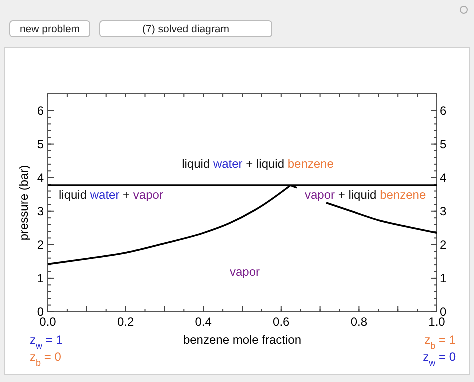  I want to click on x-tick-label: 0.2, so click(125, 322).